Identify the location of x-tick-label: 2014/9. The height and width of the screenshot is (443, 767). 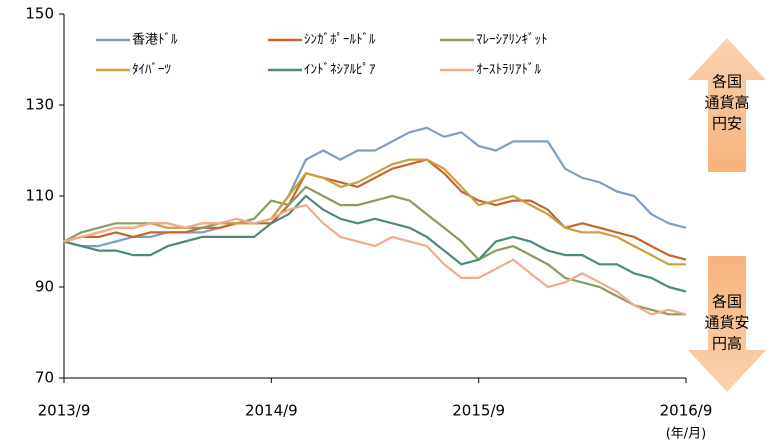
(271, 411).